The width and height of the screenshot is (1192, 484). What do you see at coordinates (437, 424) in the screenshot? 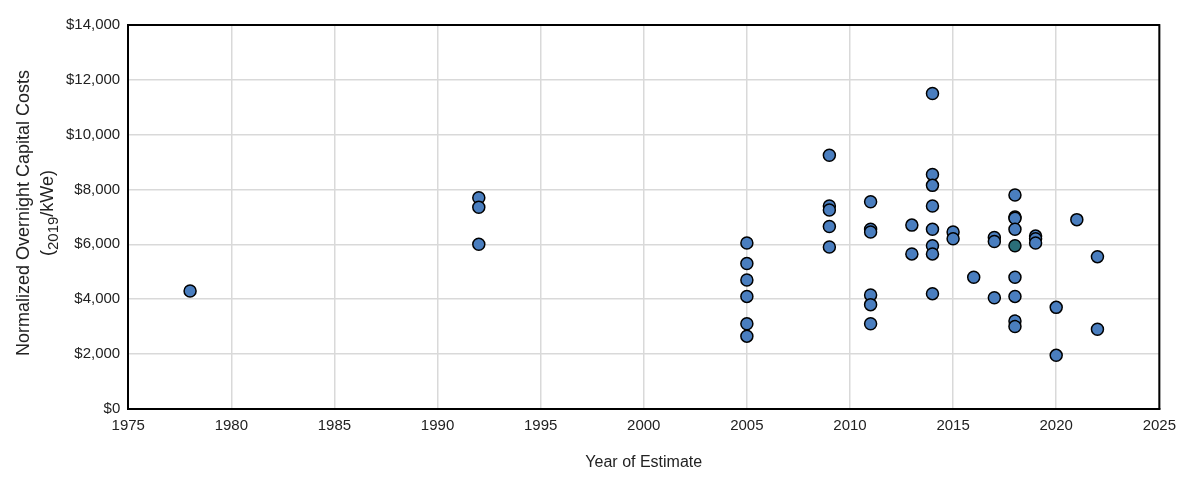
I see `x-tick-label: 1990` at bounding box center [437, 424].